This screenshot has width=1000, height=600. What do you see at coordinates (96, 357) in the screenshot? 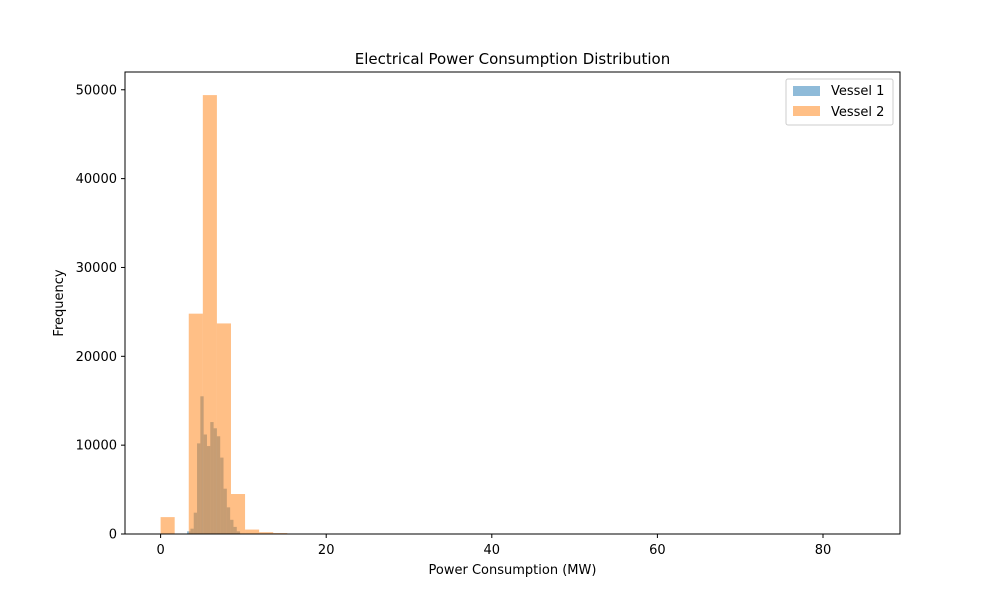
I see `y-tick-label: 20000` at bounding box center [96, 357].